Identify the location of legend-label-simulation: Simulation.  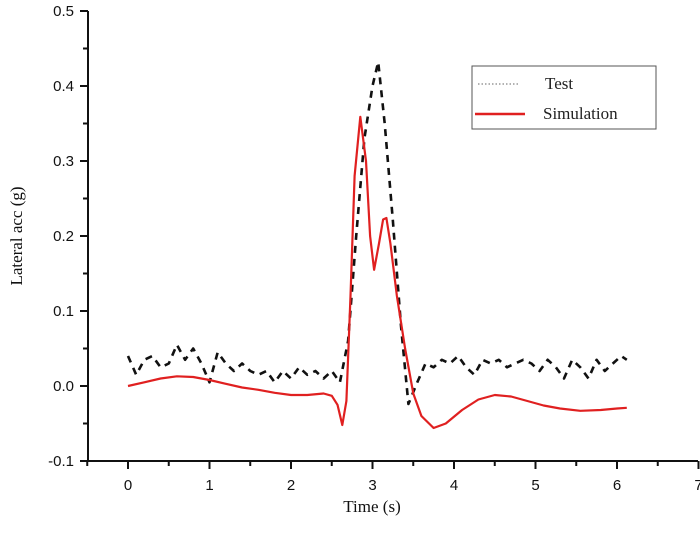
(580, 113).